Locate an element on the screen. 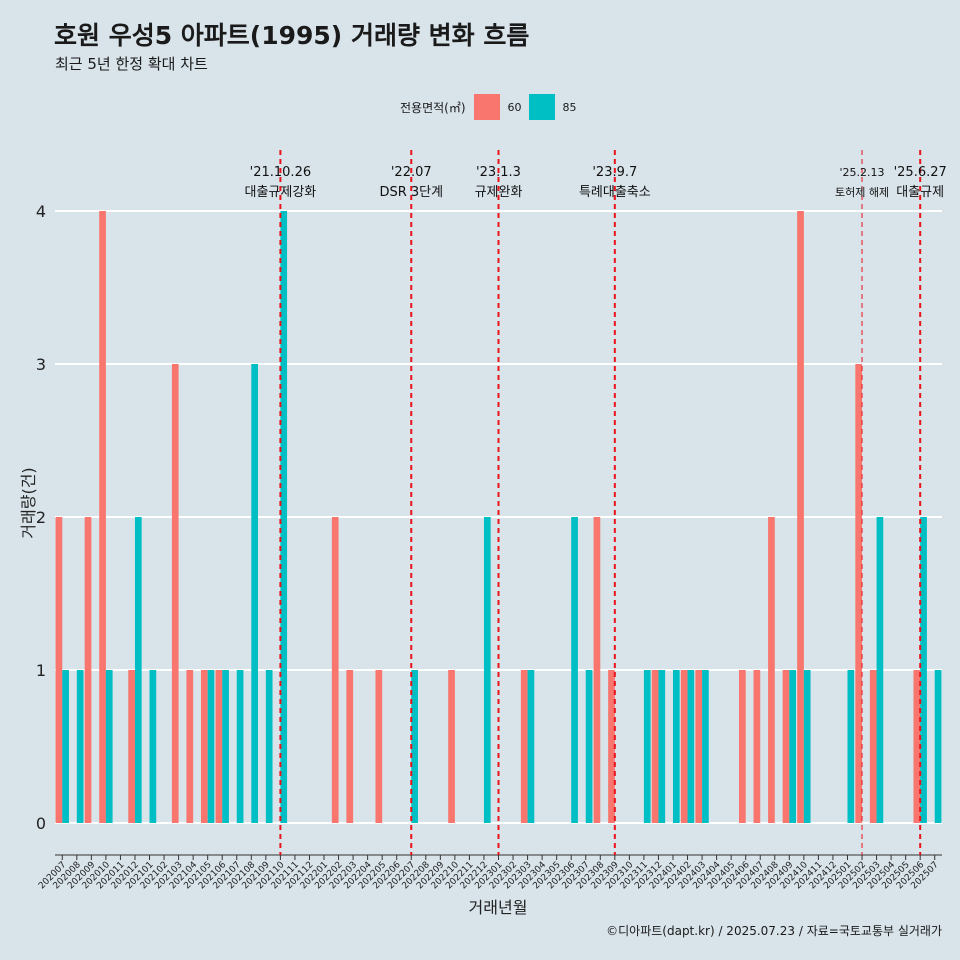 This screenshot has width=960, height=960. legend: 전용면적(㎡) 60 85 is located at coordinates (492, 107).